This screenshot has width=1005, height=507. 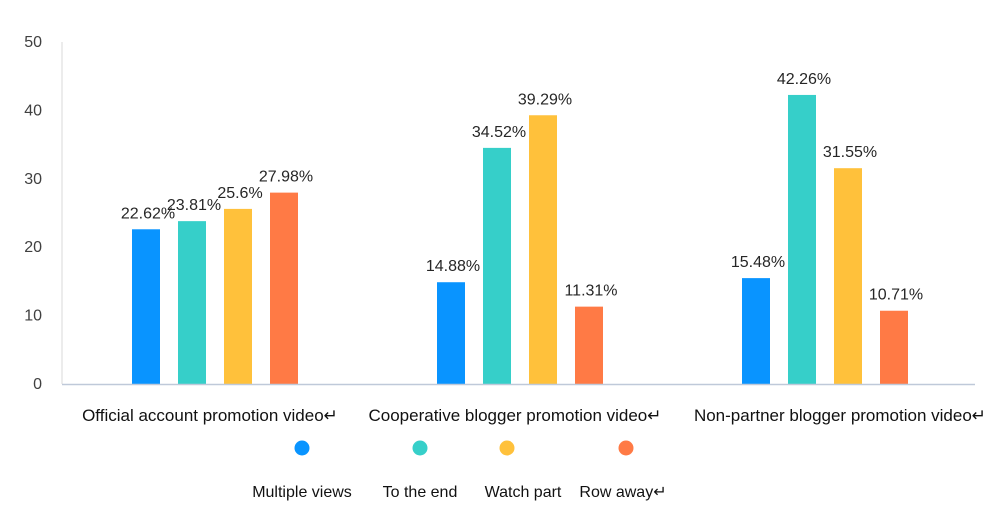 What do you see at coordinates (850, 152) in the screenshot?
I see `data-label: 31.55%` at bounding box center [850, 152].